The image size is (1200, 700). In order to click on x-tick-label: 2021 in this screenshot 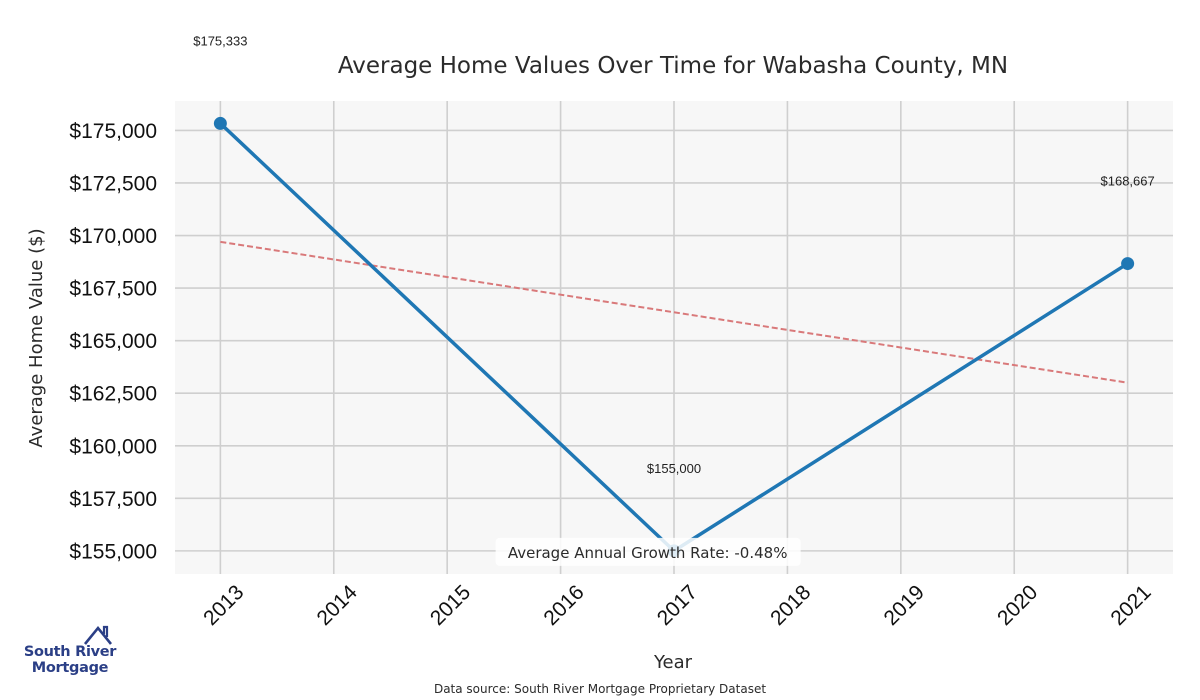, I will do `click(1130, 605)`.